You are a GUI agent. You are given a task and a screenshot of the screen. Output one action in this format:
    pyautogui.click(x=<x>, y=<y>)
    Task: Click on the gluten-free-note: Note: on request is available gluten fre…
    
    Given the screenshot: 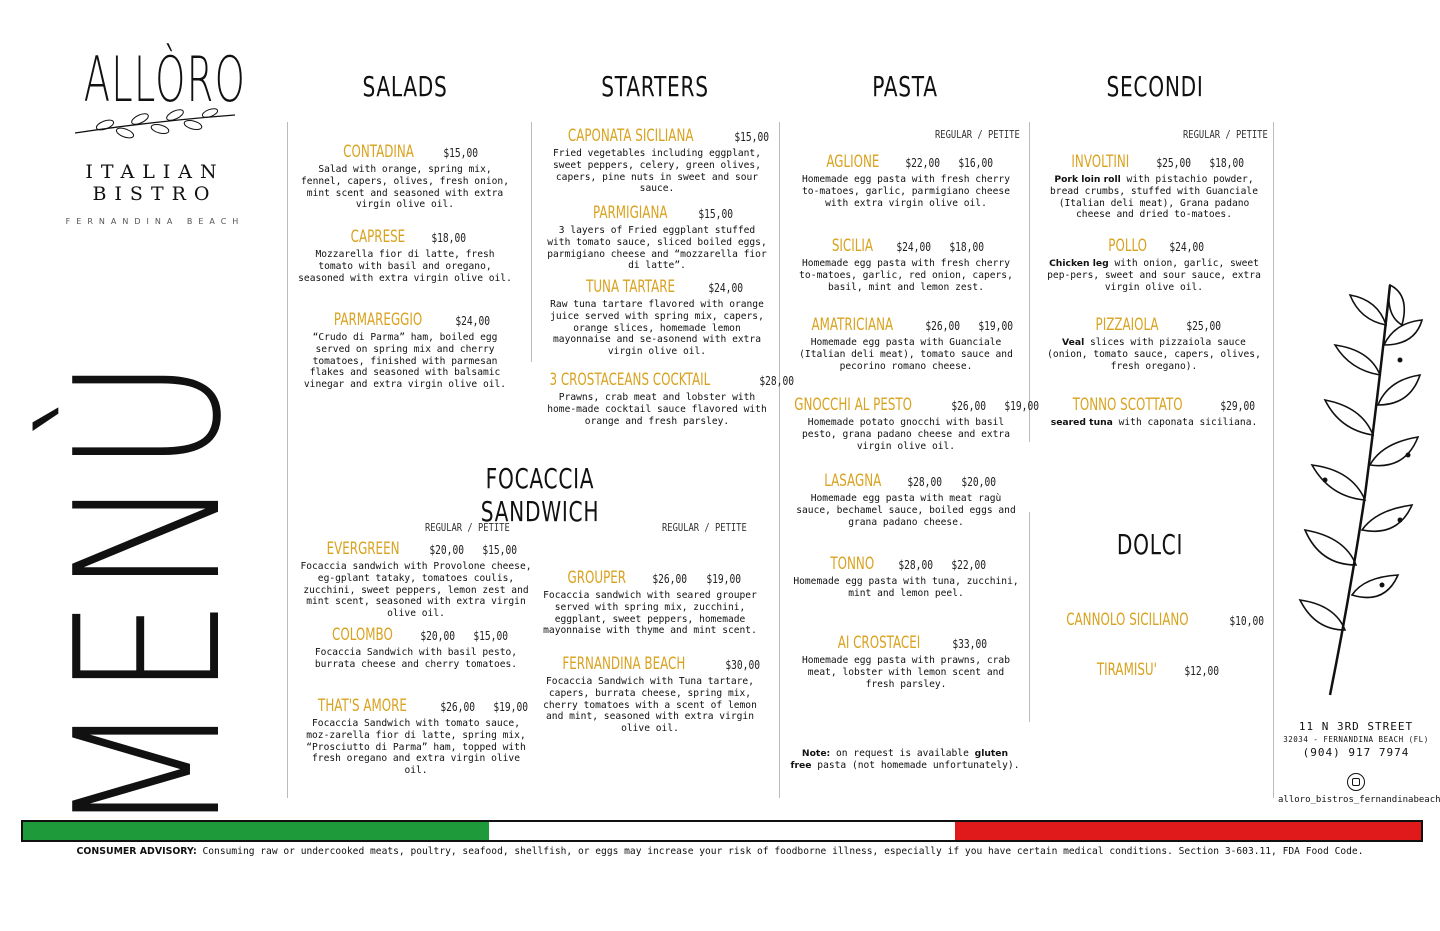 What is the action you would take?
    pyautogui.click(x=905, y=759)
    